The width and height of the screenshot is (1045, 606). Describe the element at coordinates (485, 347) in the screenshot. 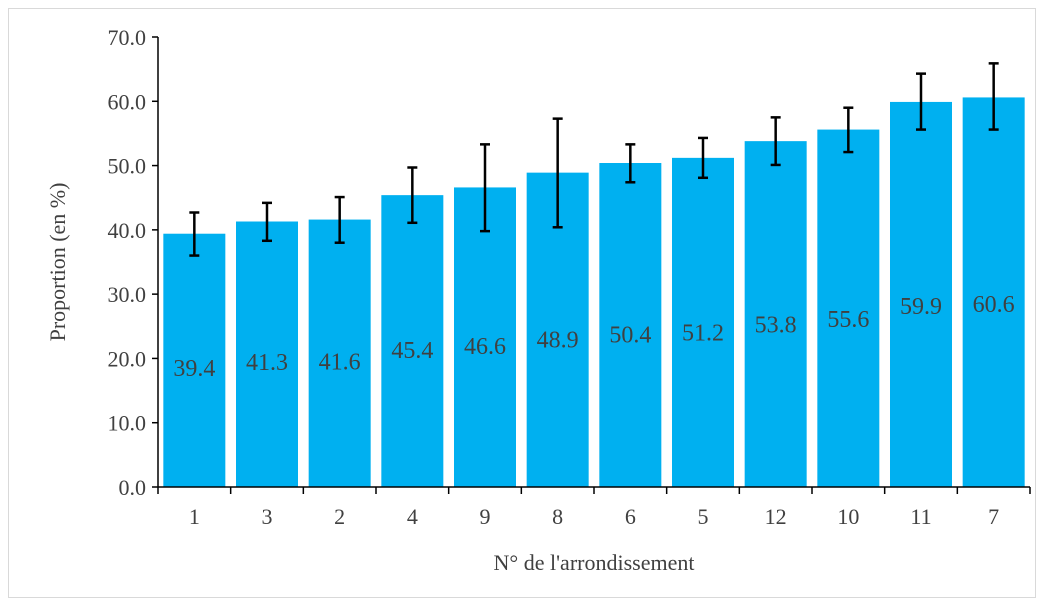

I see `data-label: 46.6` at that location.